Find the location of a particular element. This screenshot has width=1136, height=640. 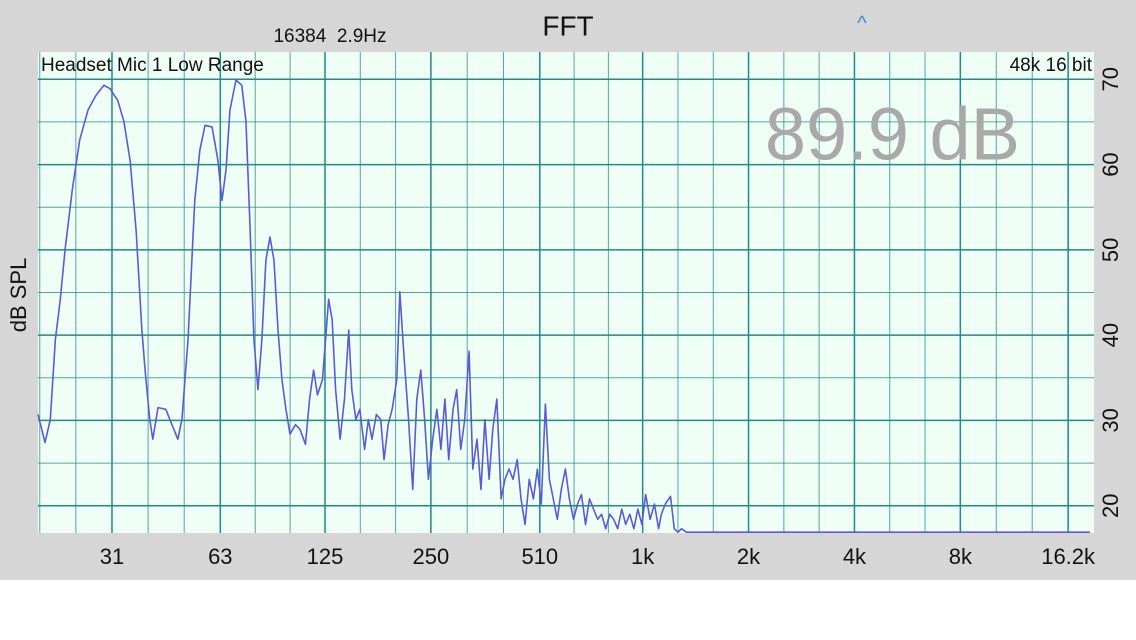

x-tick-label: 16.2k is located at coordinates (1068, 556).